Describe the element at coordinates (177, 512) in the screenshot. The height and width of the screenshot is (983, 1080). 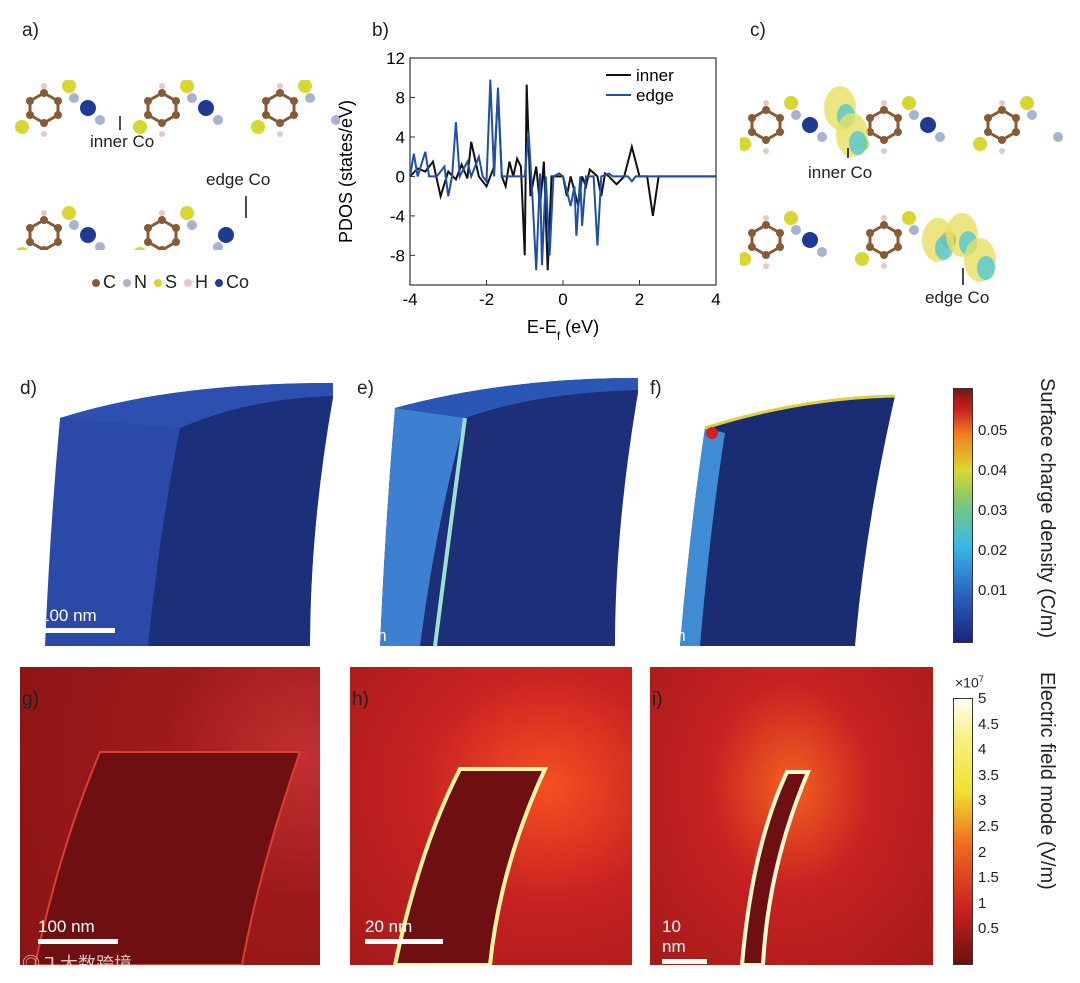
I see `charge-map-d: d) 100 nm` at that location.